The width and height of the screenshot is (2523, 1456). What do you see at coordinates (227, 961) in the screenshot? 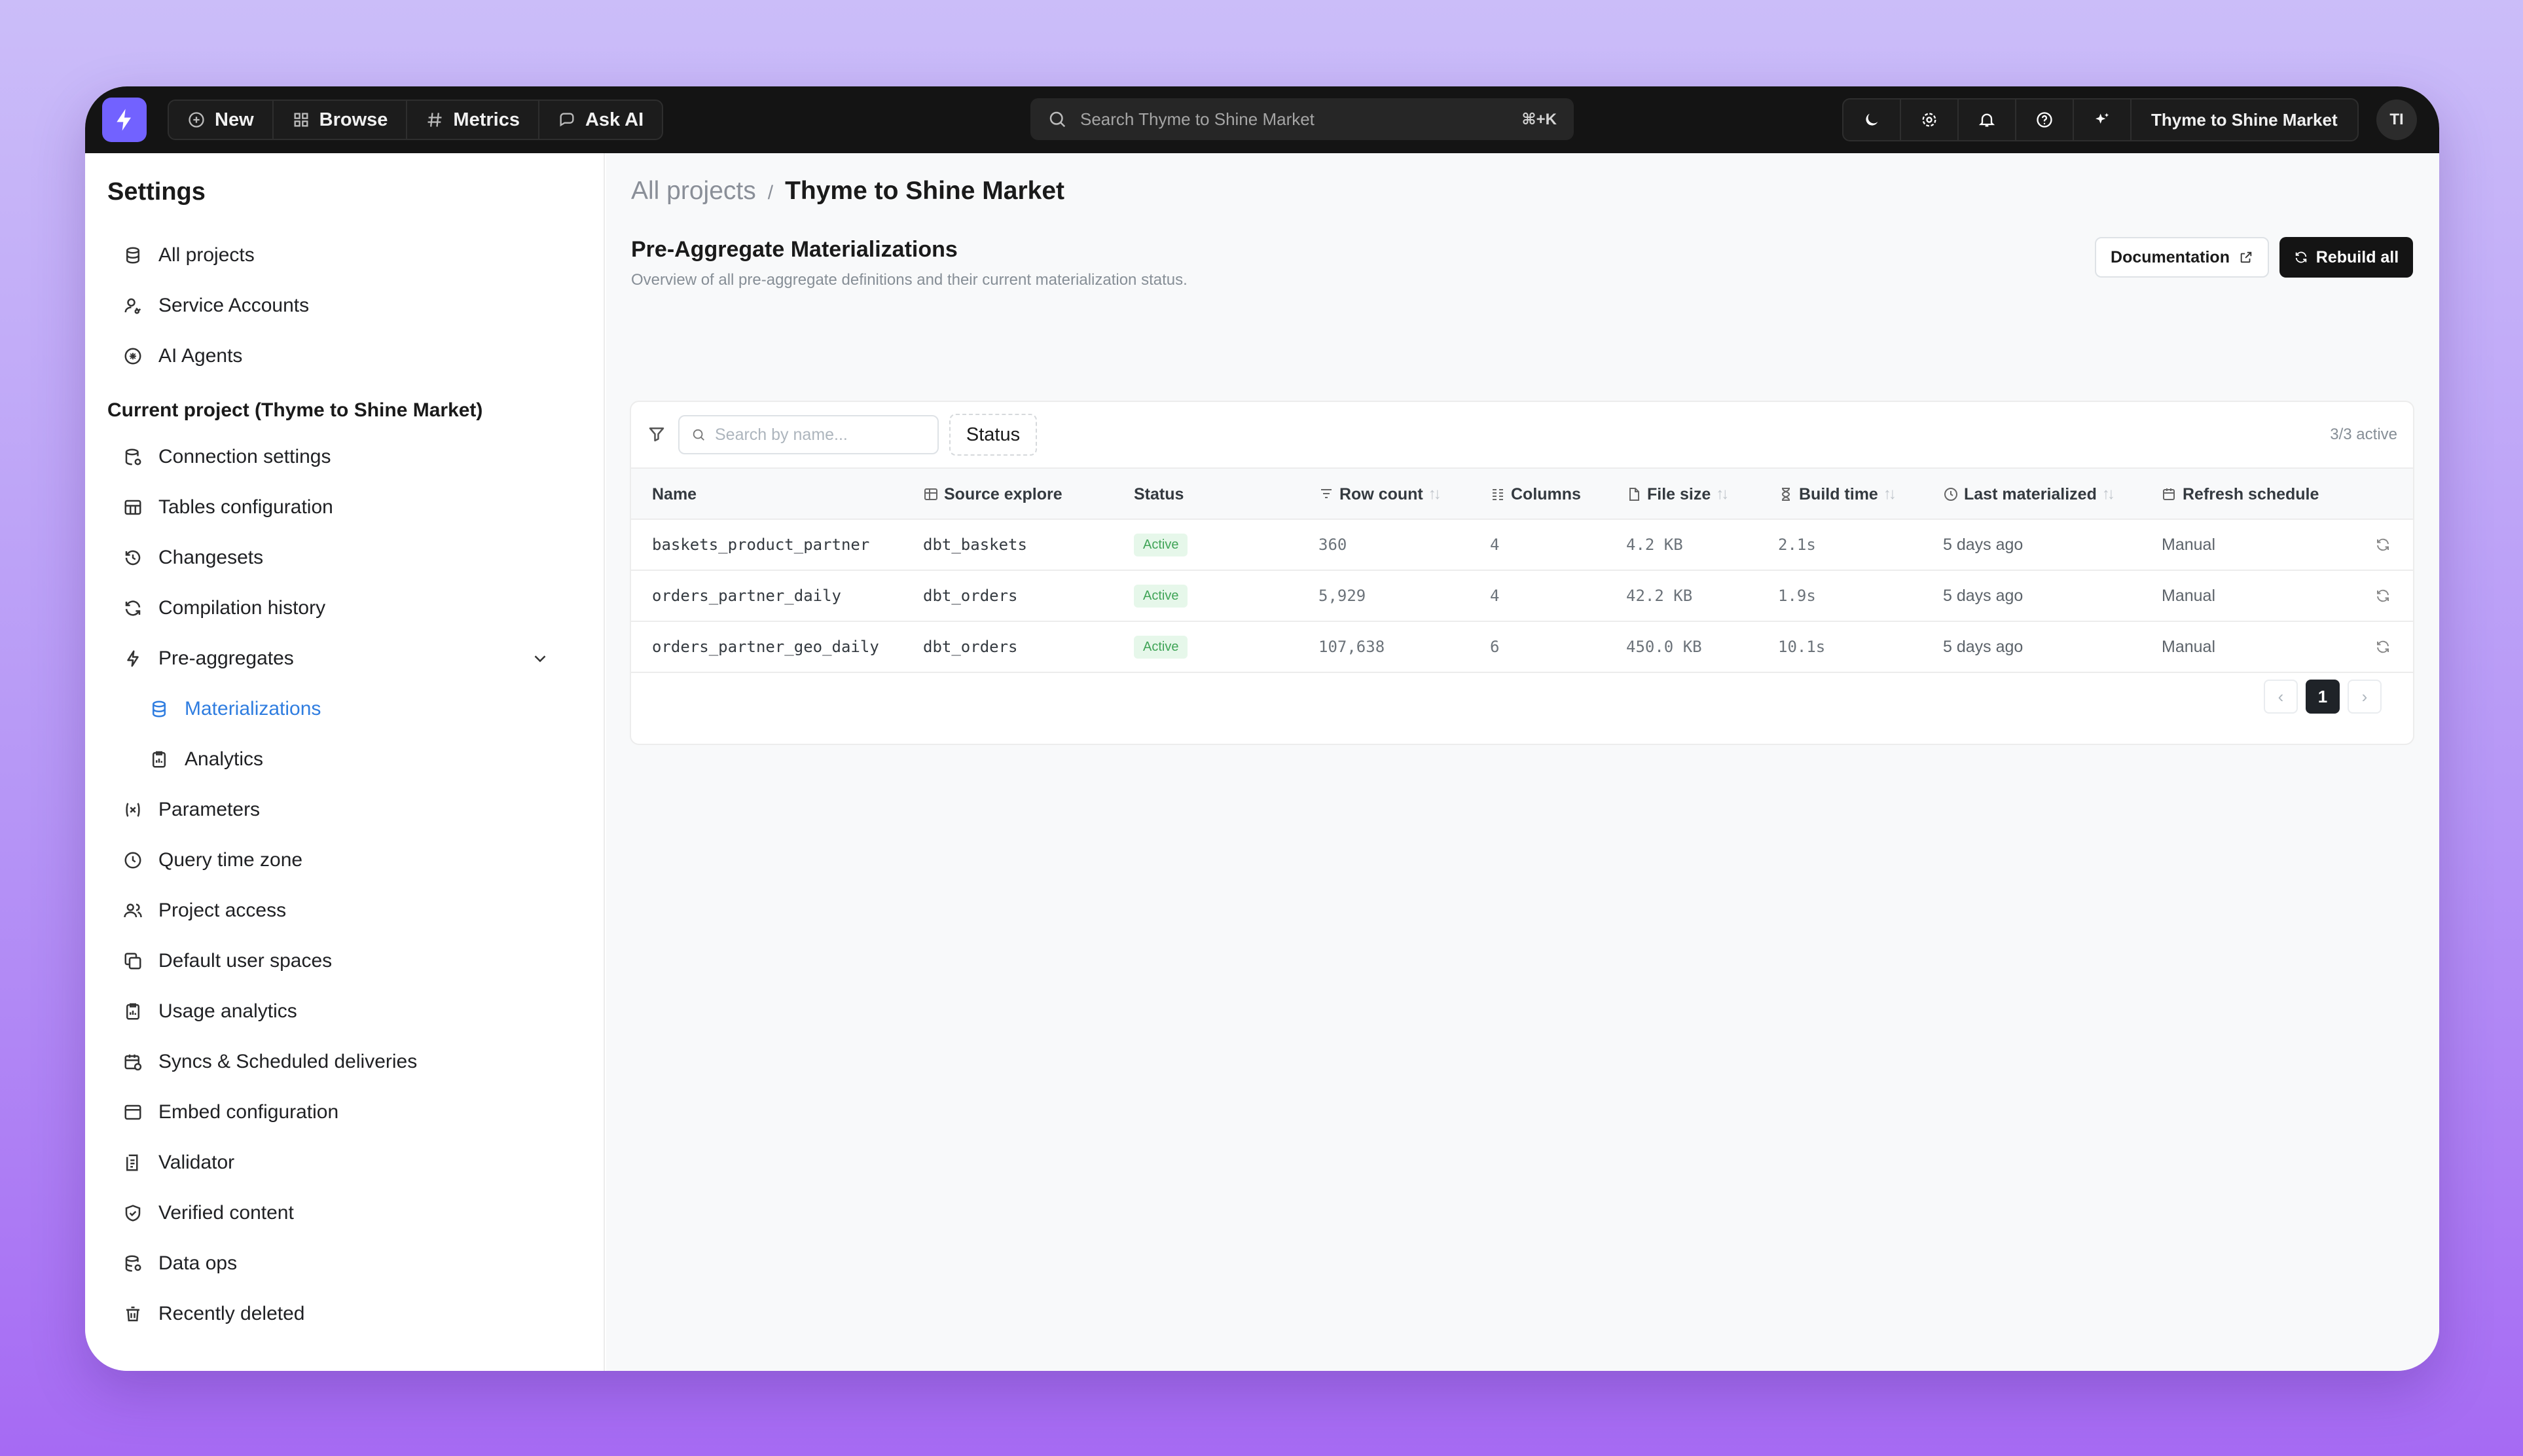
I see `sidebar-item-default-user-spaces: Default user spaces` at bounding box center [227, 961].